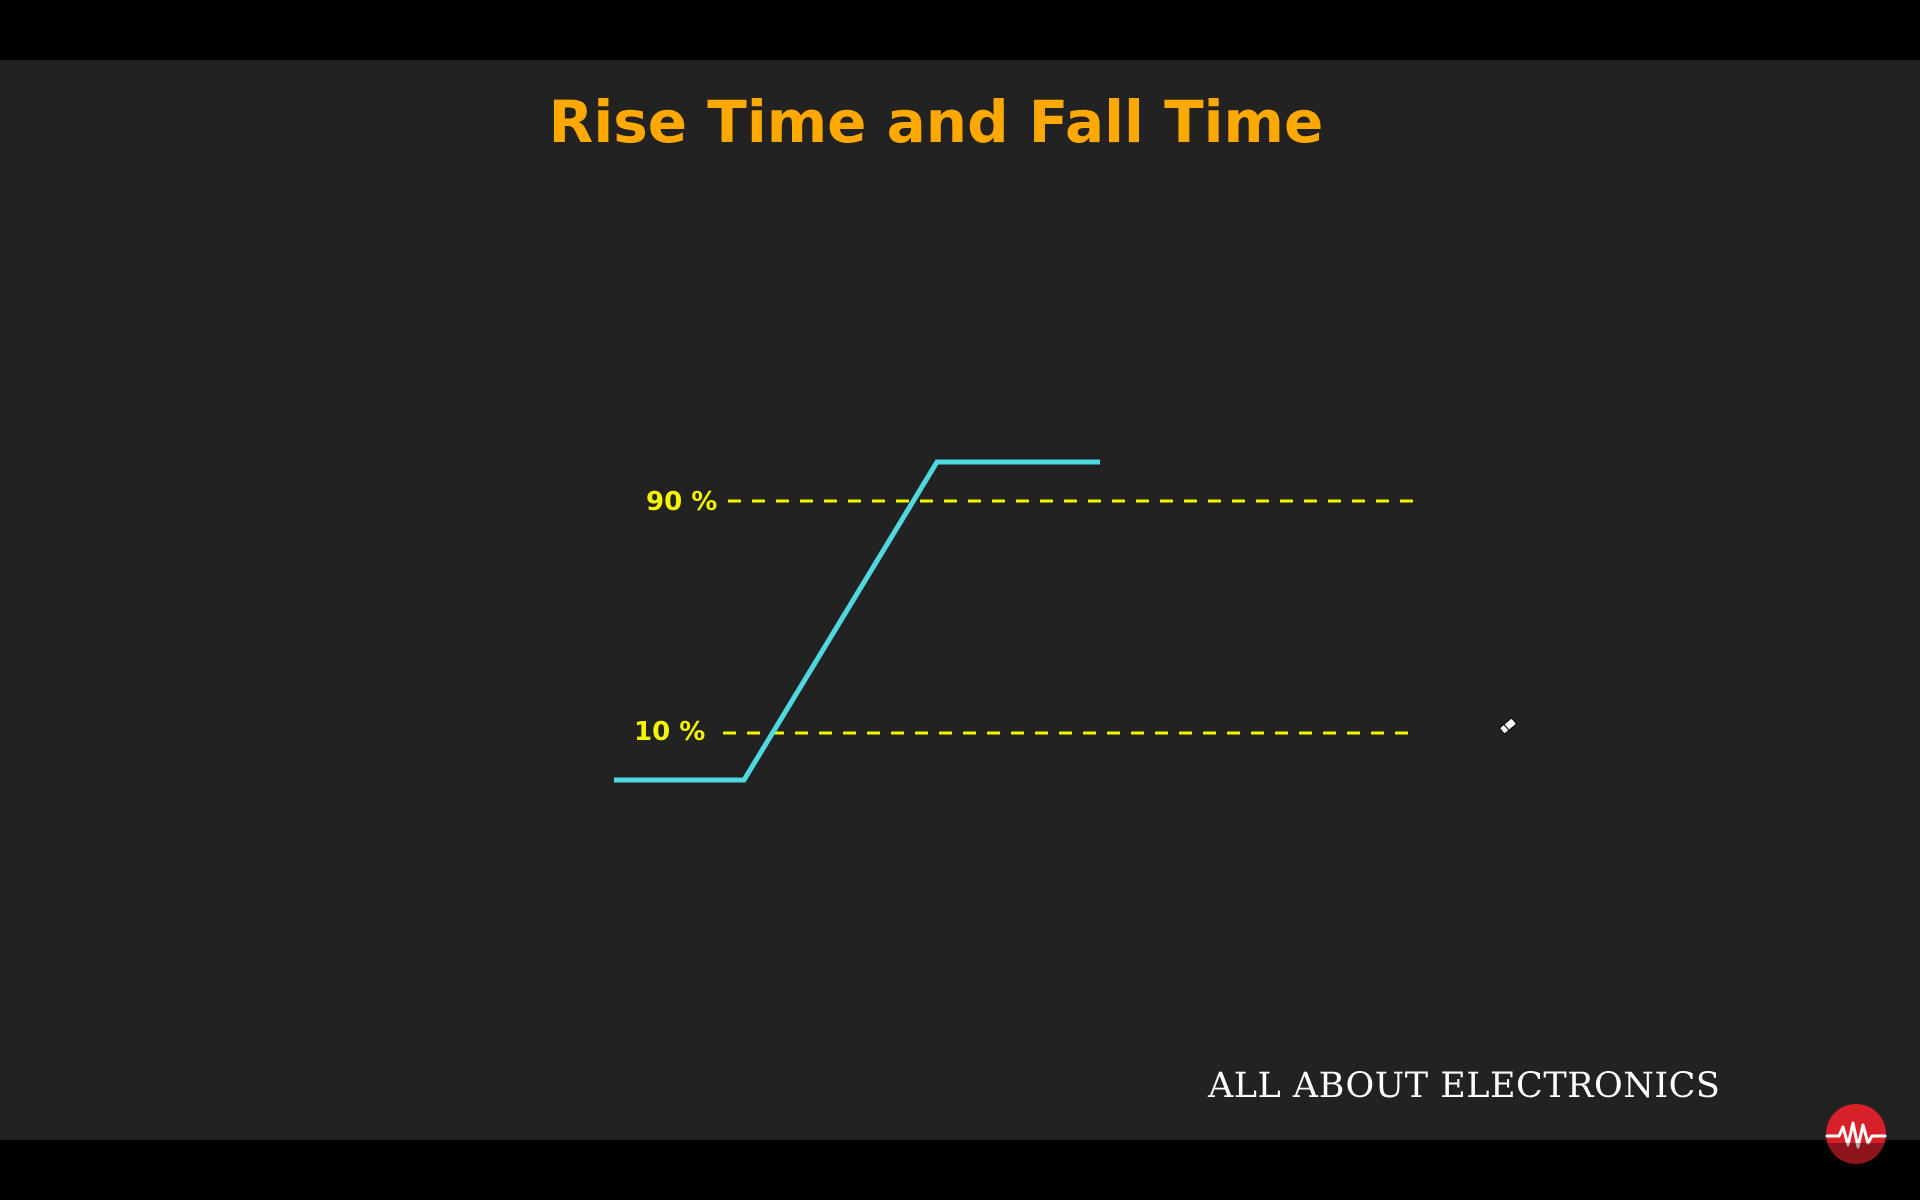 The height and width of the screenshot is (1200, 1920). What do you see at coordinates (1464, 1086) in the screenshot?
I see `brand-watermark: ALL ABOUT ELECTRONICS` at bounding box center [1464, 1086].